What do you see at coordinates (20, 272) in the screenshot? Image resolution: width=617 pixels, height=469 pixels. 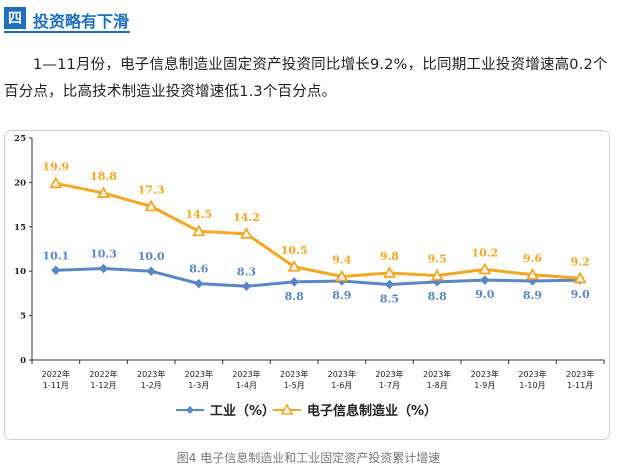 I see `y-tick-label: 10` at bounding box center [20, 272].